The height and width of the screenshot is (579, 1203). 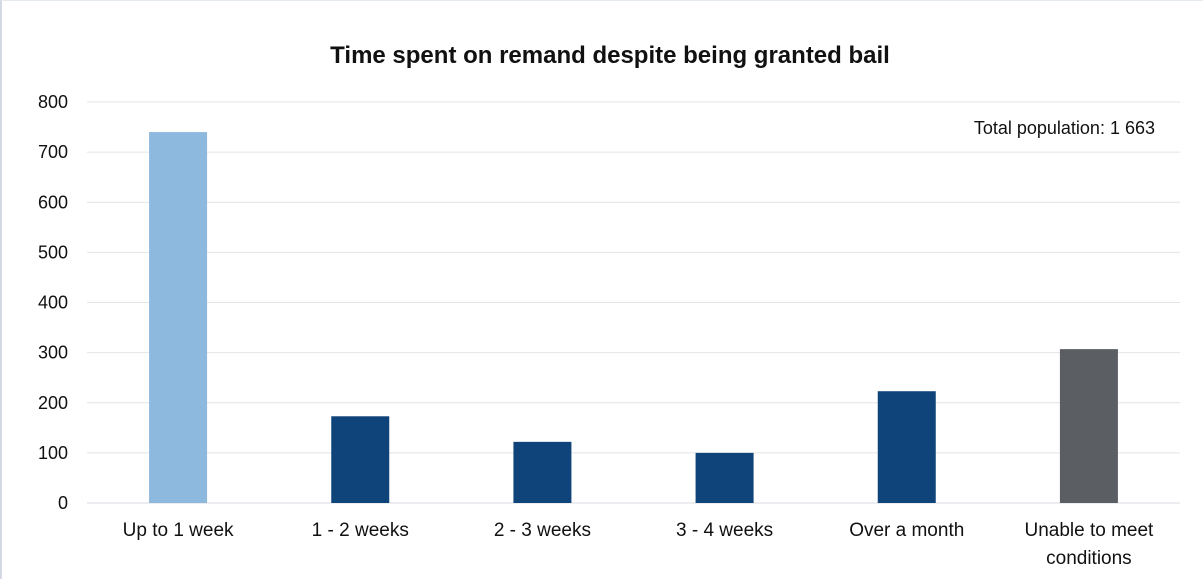 What do you see at coordinates (53, 453) in the screenshot?
I see `y-tick-label: 100` at bounding box center [53, 453].